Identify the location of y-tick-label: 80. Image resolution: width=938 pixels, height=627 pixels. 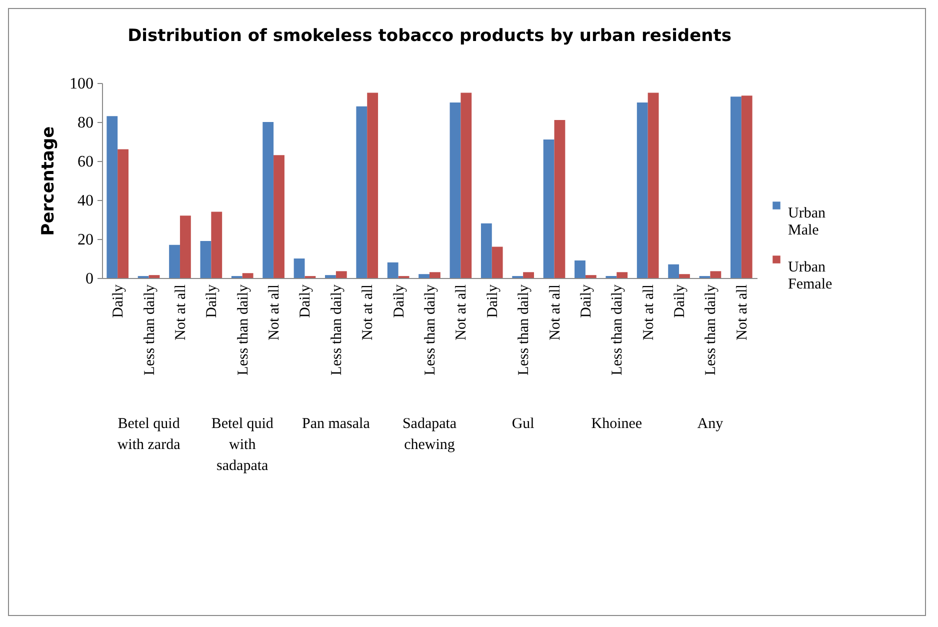
(86, 123).